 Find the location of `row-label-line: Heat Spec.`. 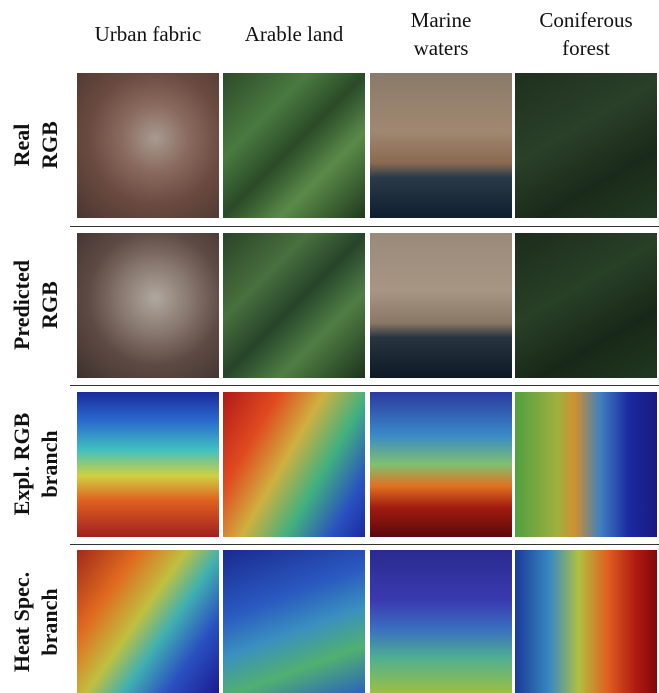

row-label-line: Heat Spec. is located at coordinates (21, 622).